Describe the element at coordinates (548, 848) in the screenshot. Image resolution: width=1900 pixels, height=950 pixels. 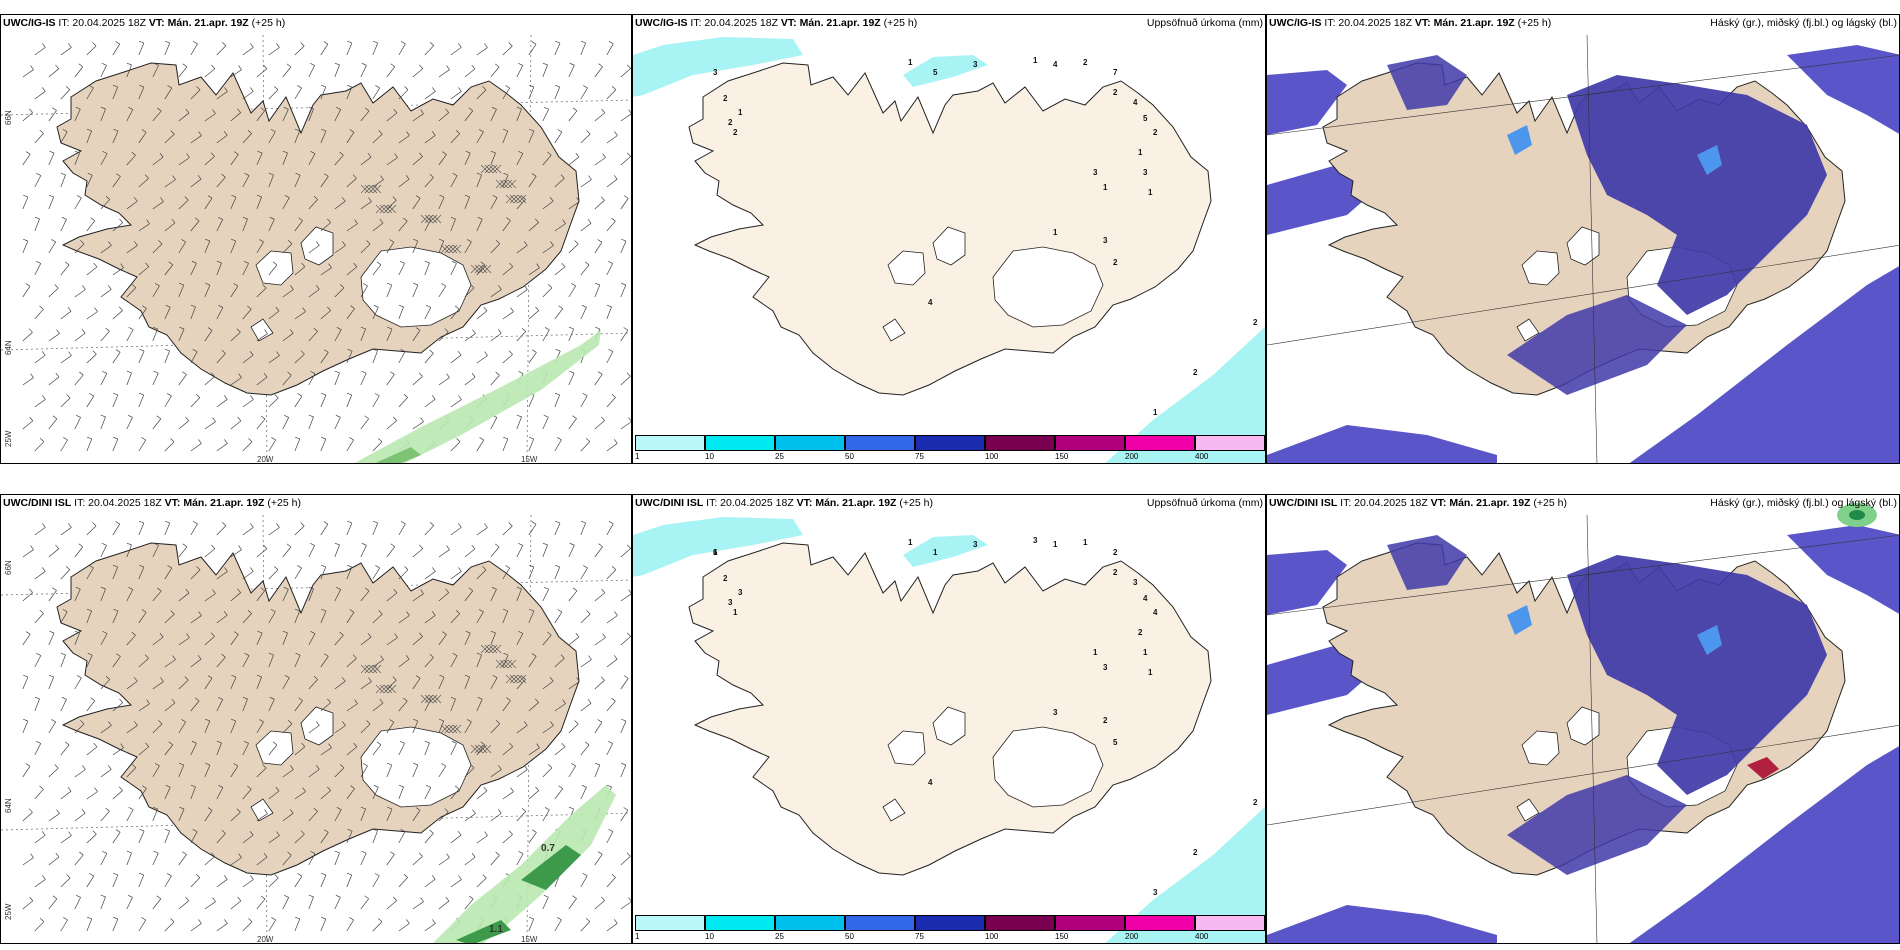
I see `max-value-label: 0.7` at that location.